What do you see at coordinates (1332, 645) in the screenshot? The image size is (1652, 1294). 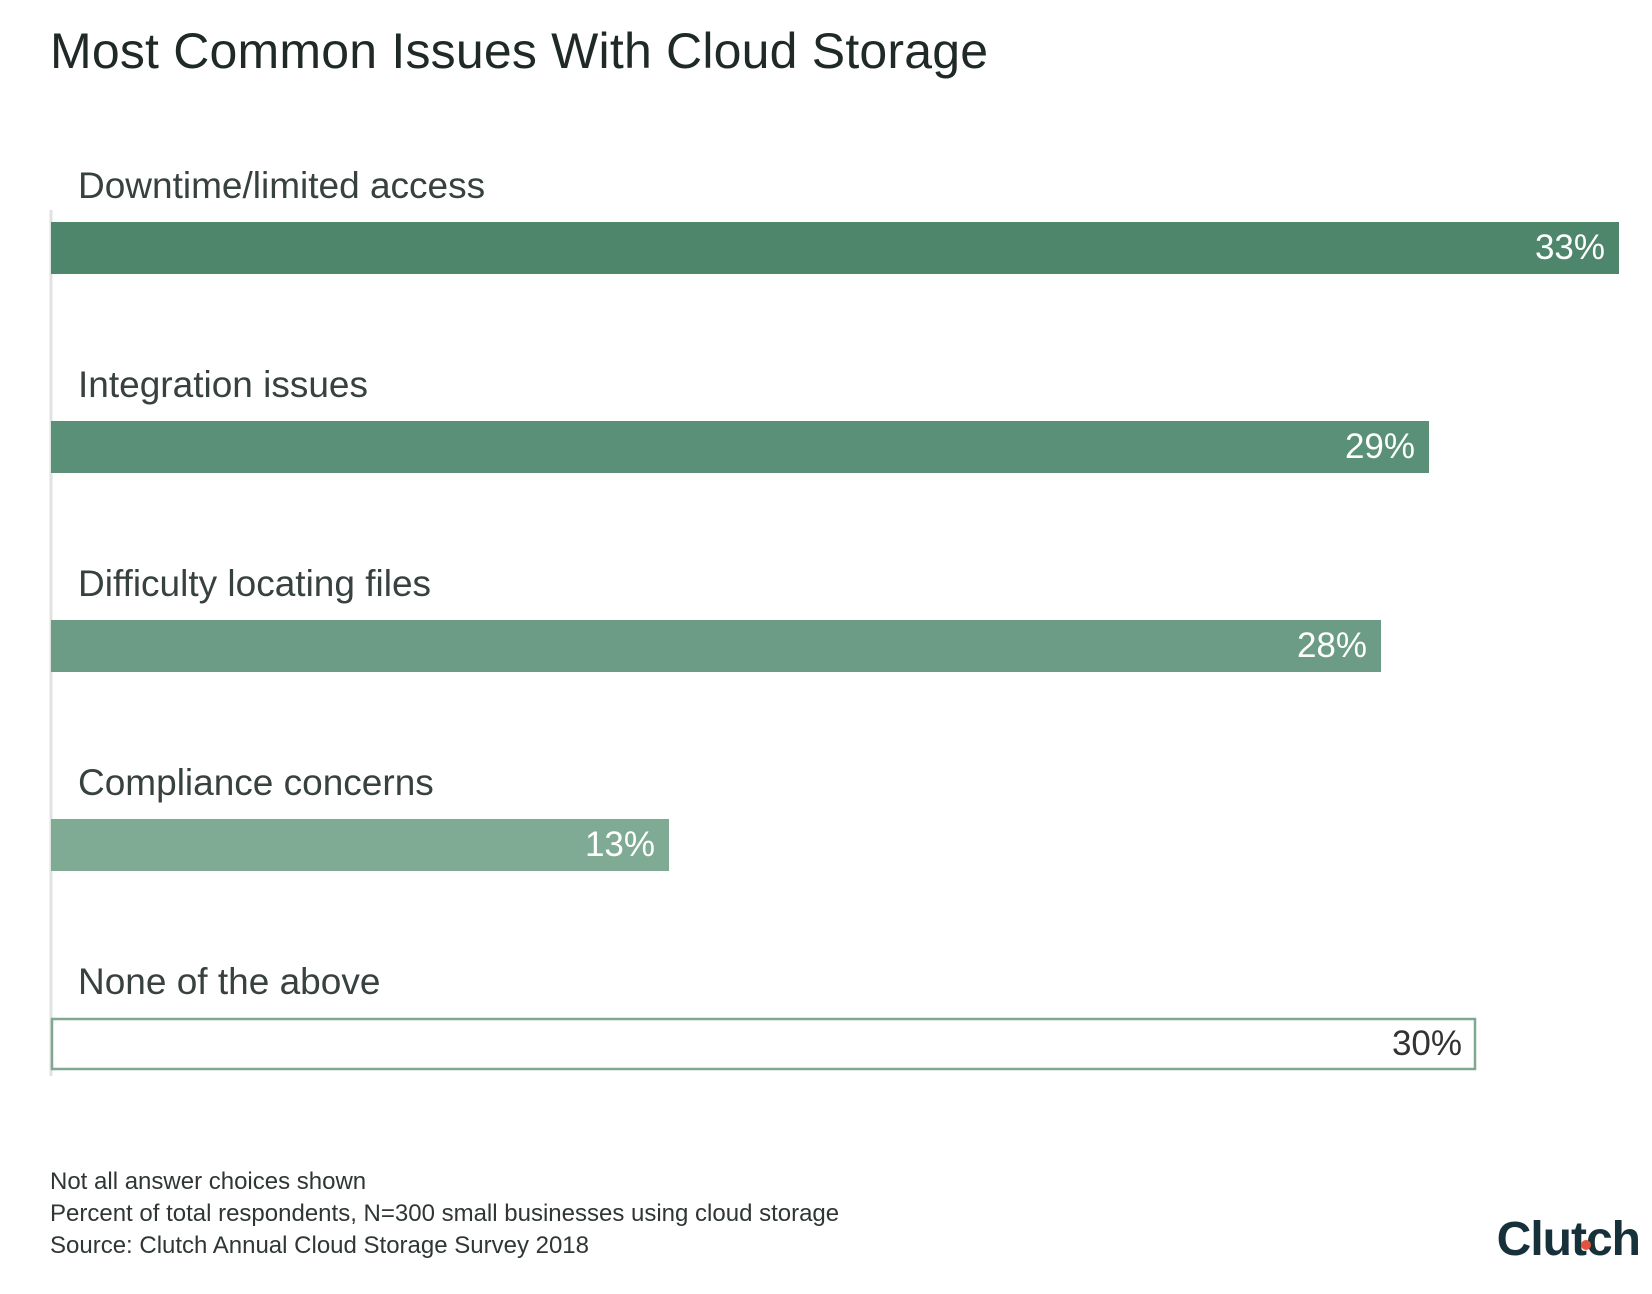 I see `value-label: 28%` at bounding box center [1332, 645].